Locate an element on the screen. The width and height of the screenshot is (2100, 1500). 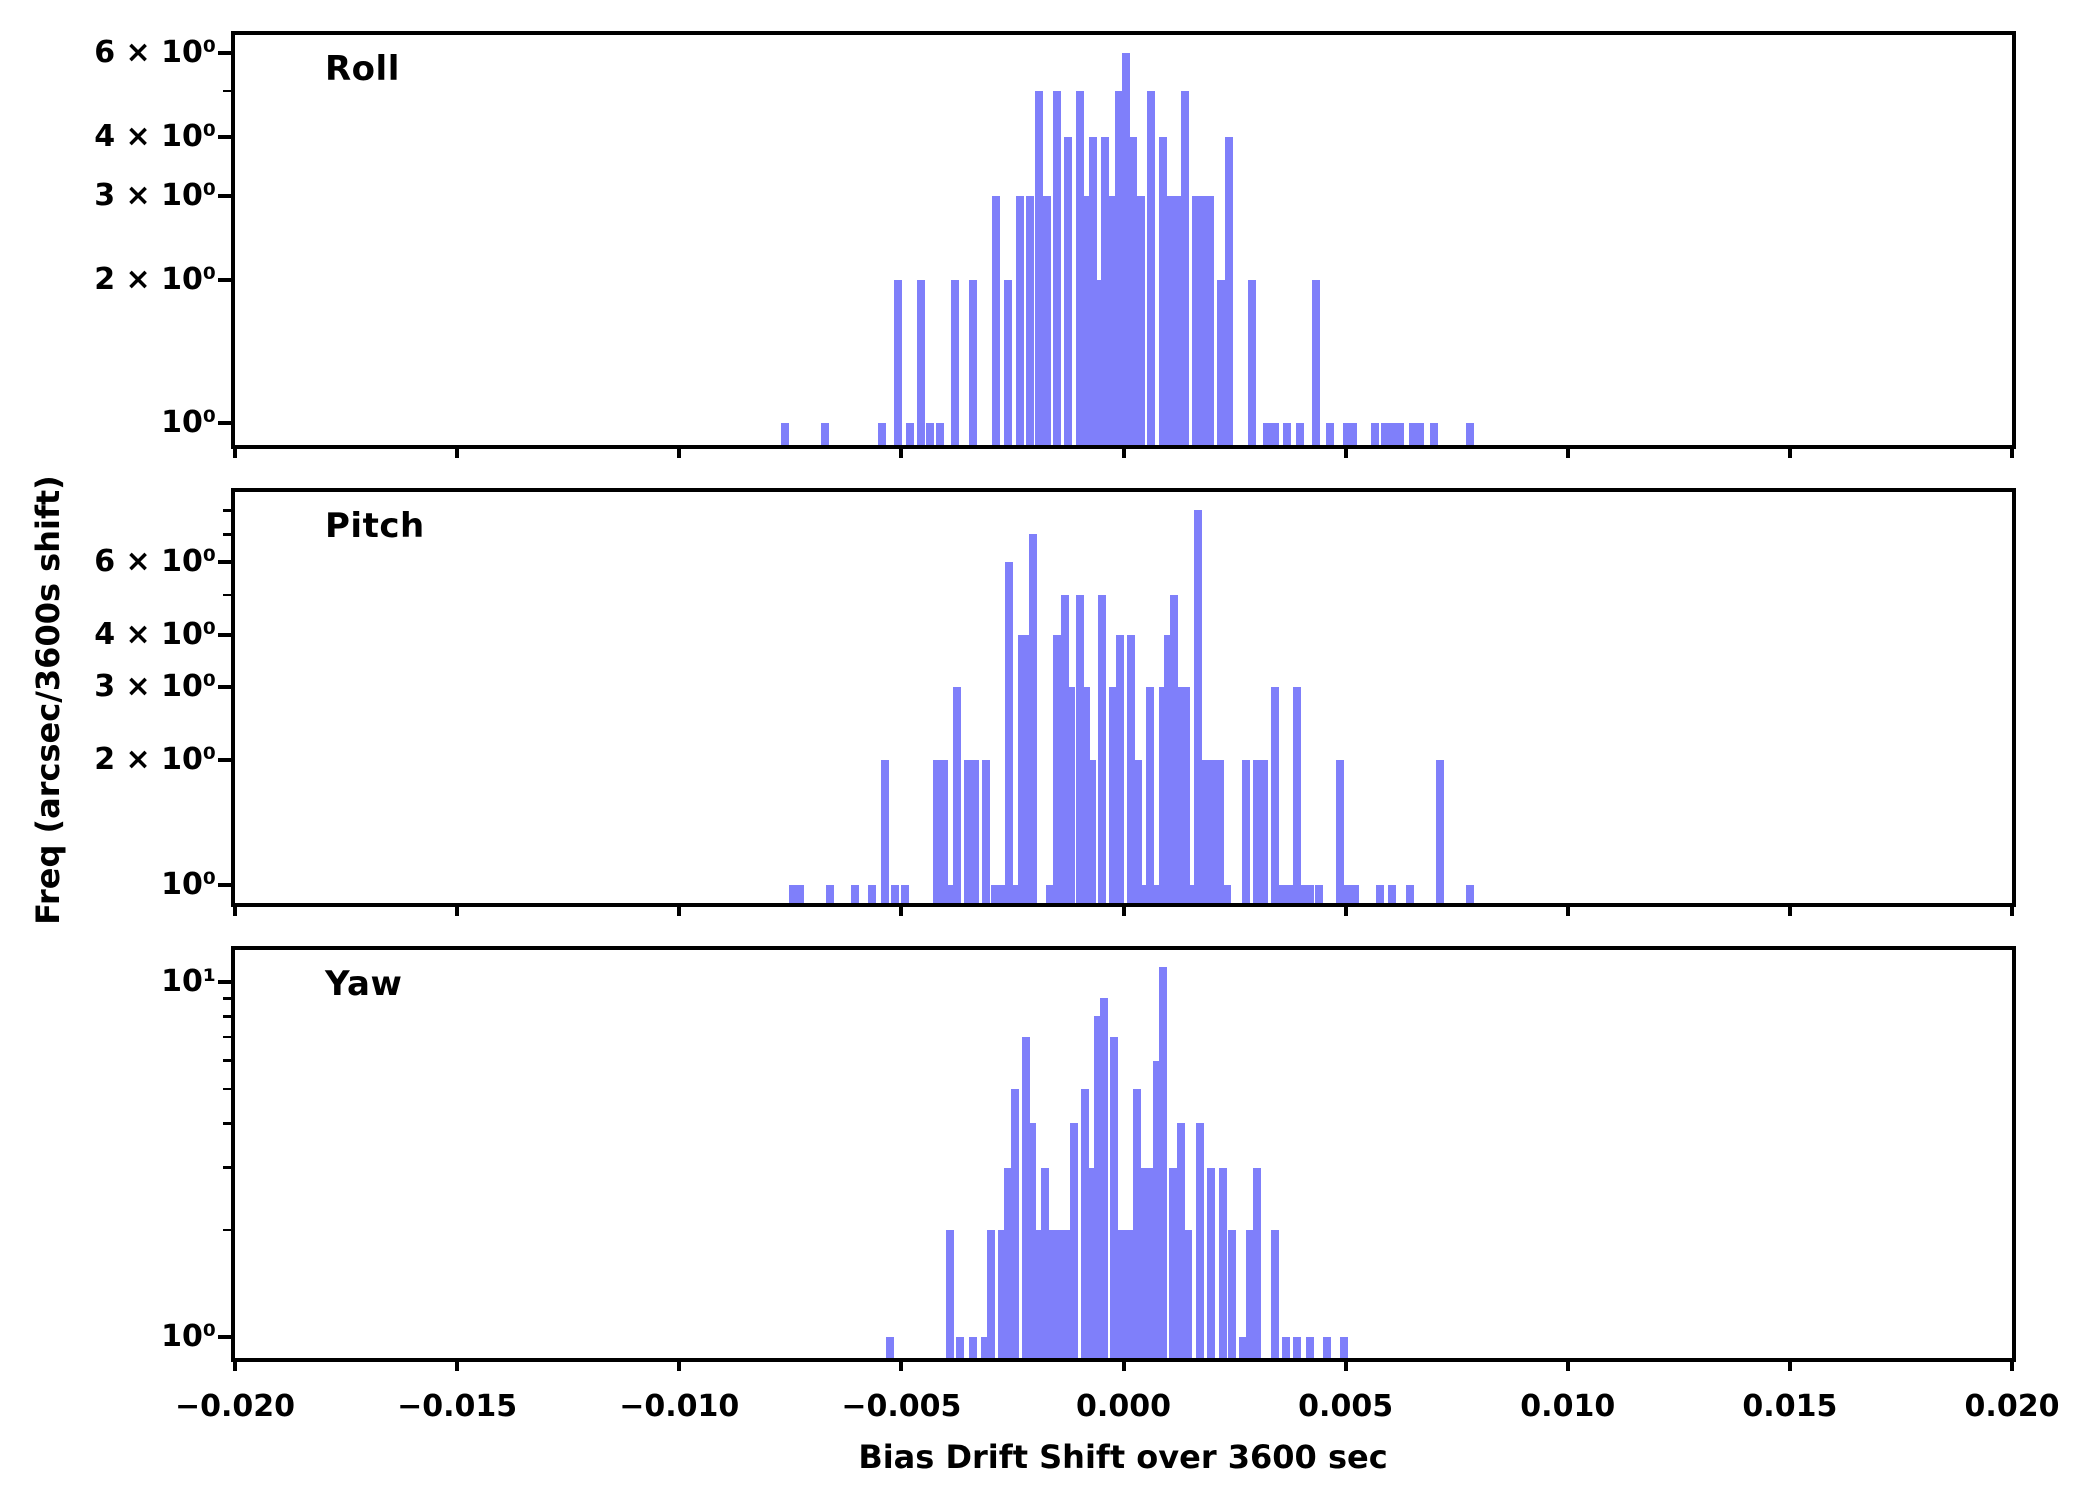
x-tick-label: −0.020 is located at coordinates (235, 1406).